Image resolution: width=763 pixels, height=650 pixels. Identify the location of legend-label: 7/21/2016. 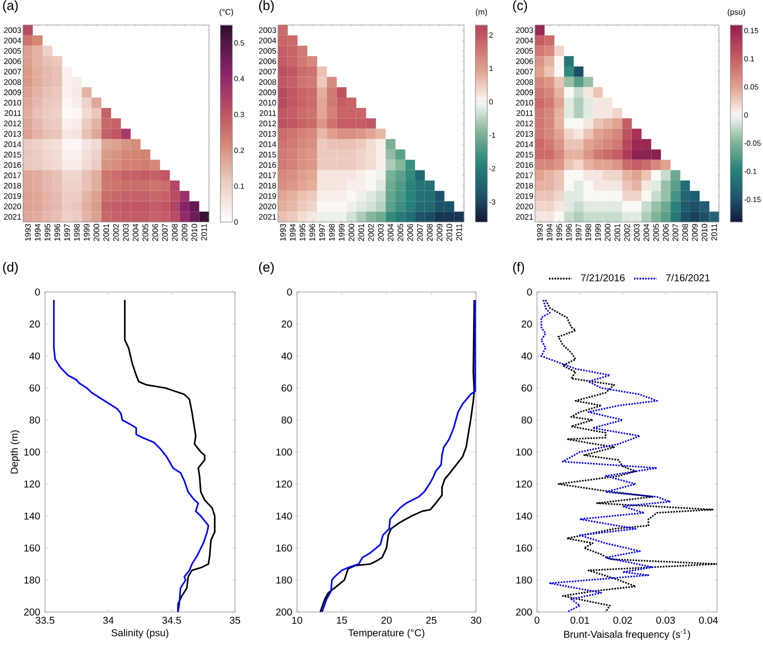
(603, 278).